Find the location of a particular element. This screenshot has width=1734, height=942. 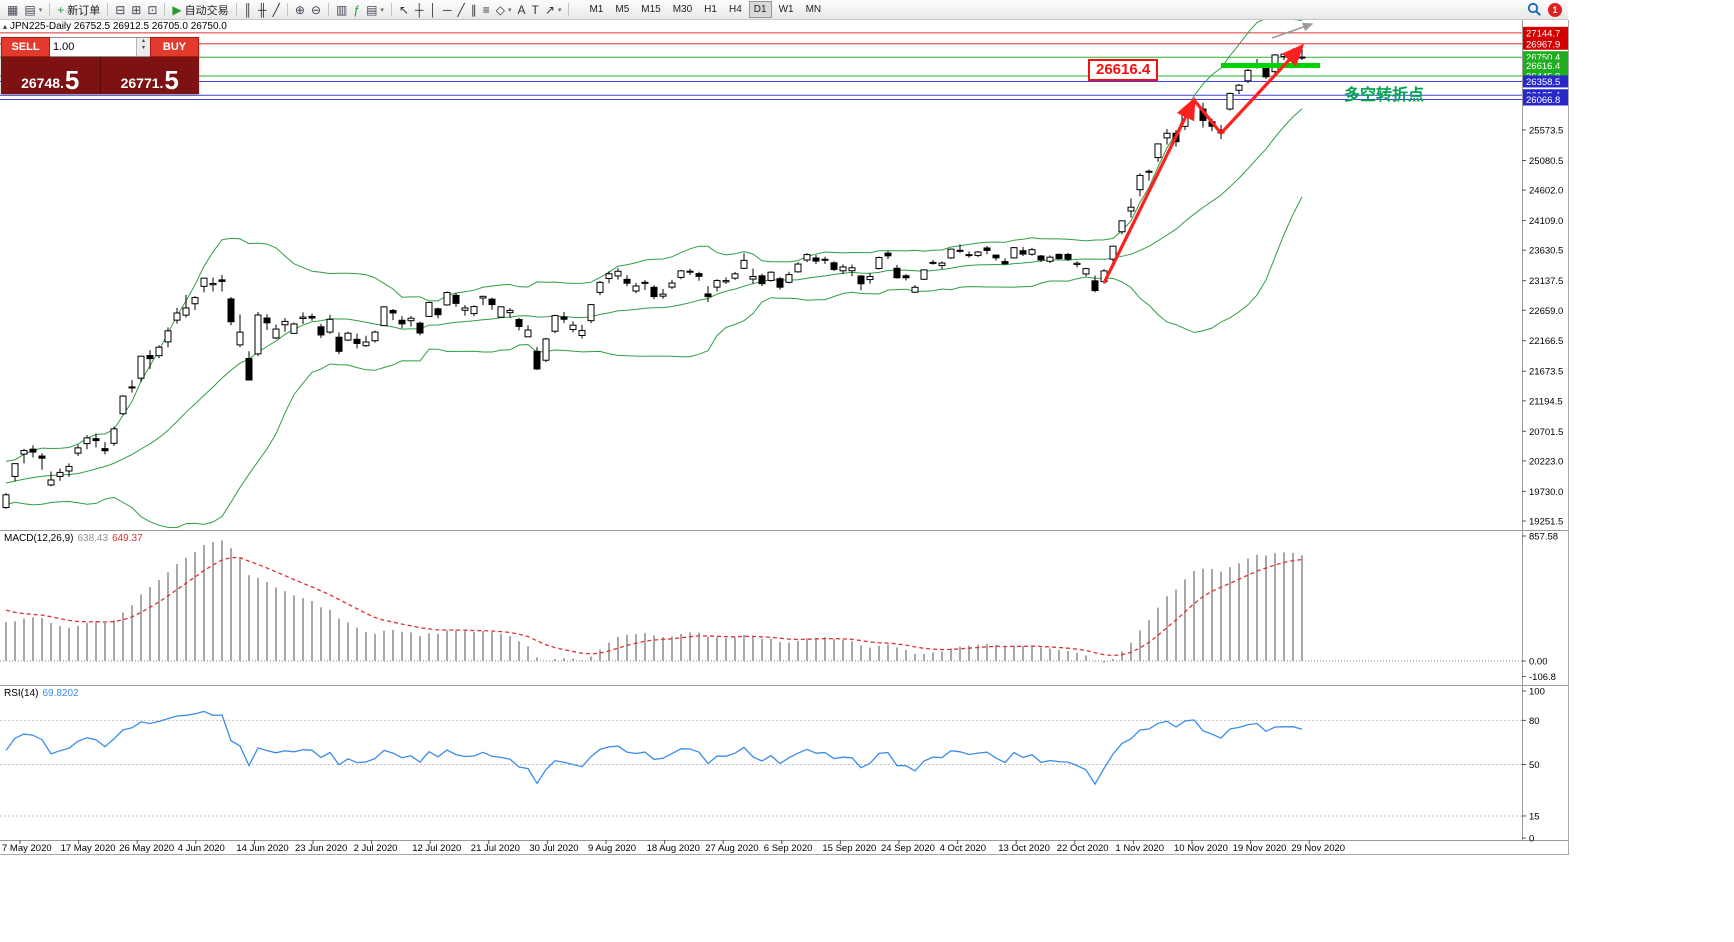

new-order-icon: + is located at coordinates (61, 9).